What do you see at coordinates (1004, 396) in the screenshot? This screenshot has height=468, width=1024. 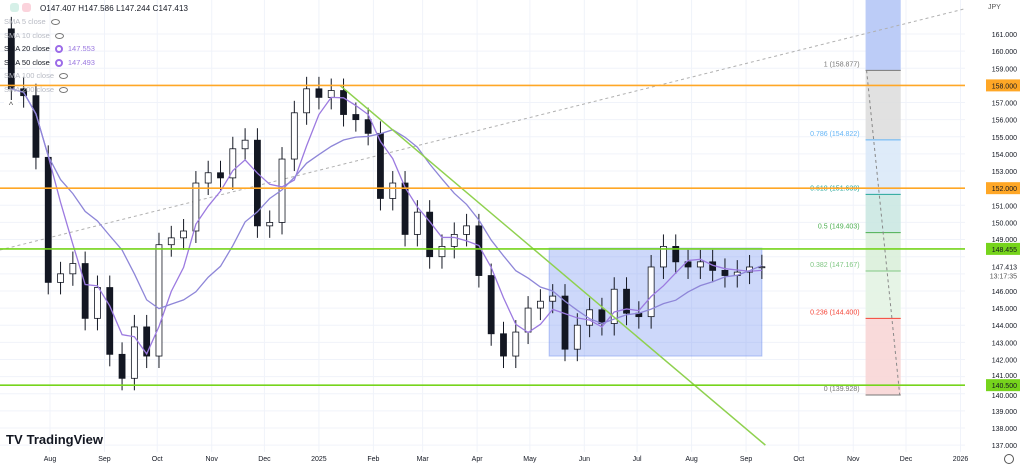 I see `price-tick-label: 140.000` at bounding box center [1004, 396].